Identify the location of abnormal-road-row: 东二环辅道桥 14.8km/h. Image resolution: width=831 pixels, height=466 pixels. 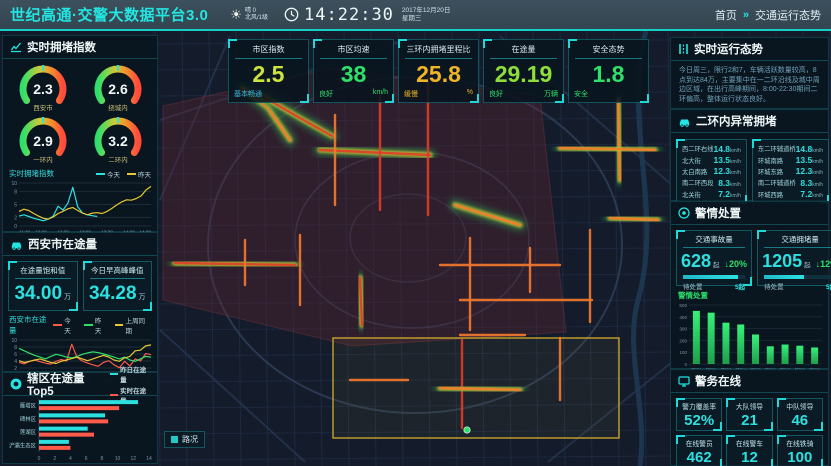
(790, 148).